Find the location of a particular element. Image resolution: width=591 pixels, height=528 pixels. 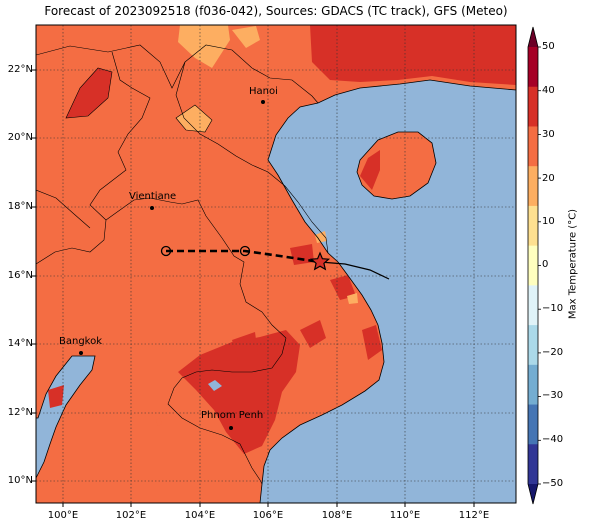

lat-tick-label: 18°N is located at coordinates (20, 206).